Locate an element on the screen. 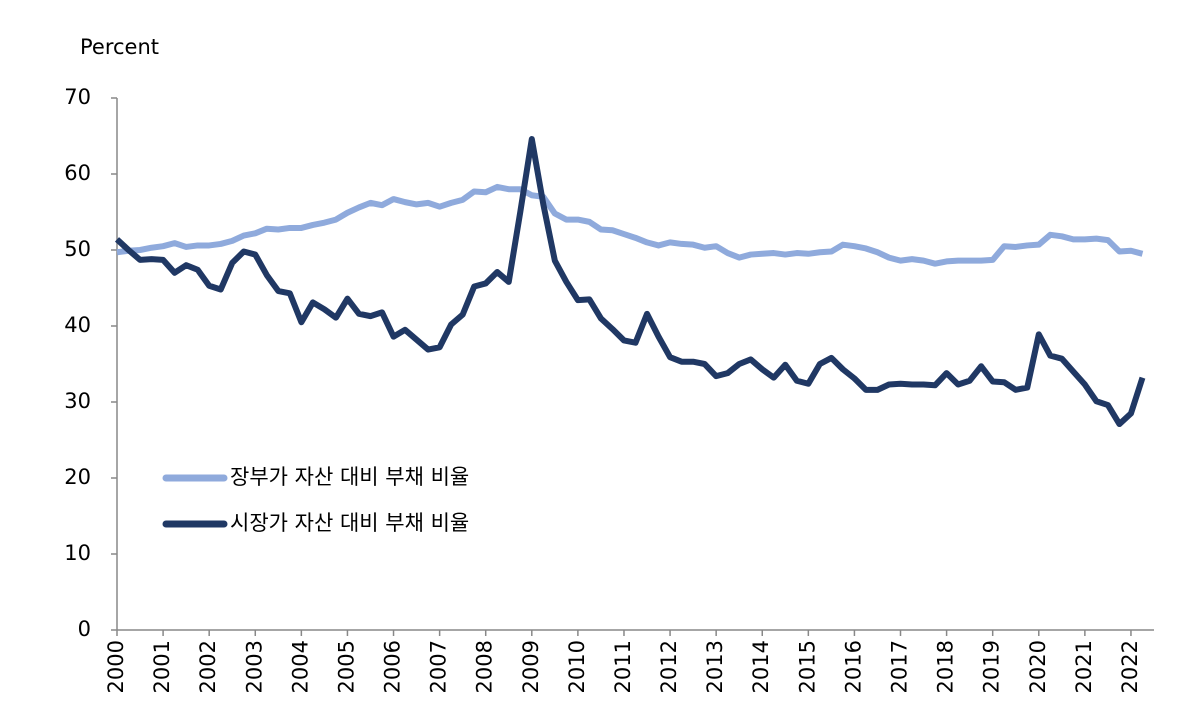 This screenshot has width=1203, height=723. x-tick-label: 2018 is located at coordinates (946, 666).